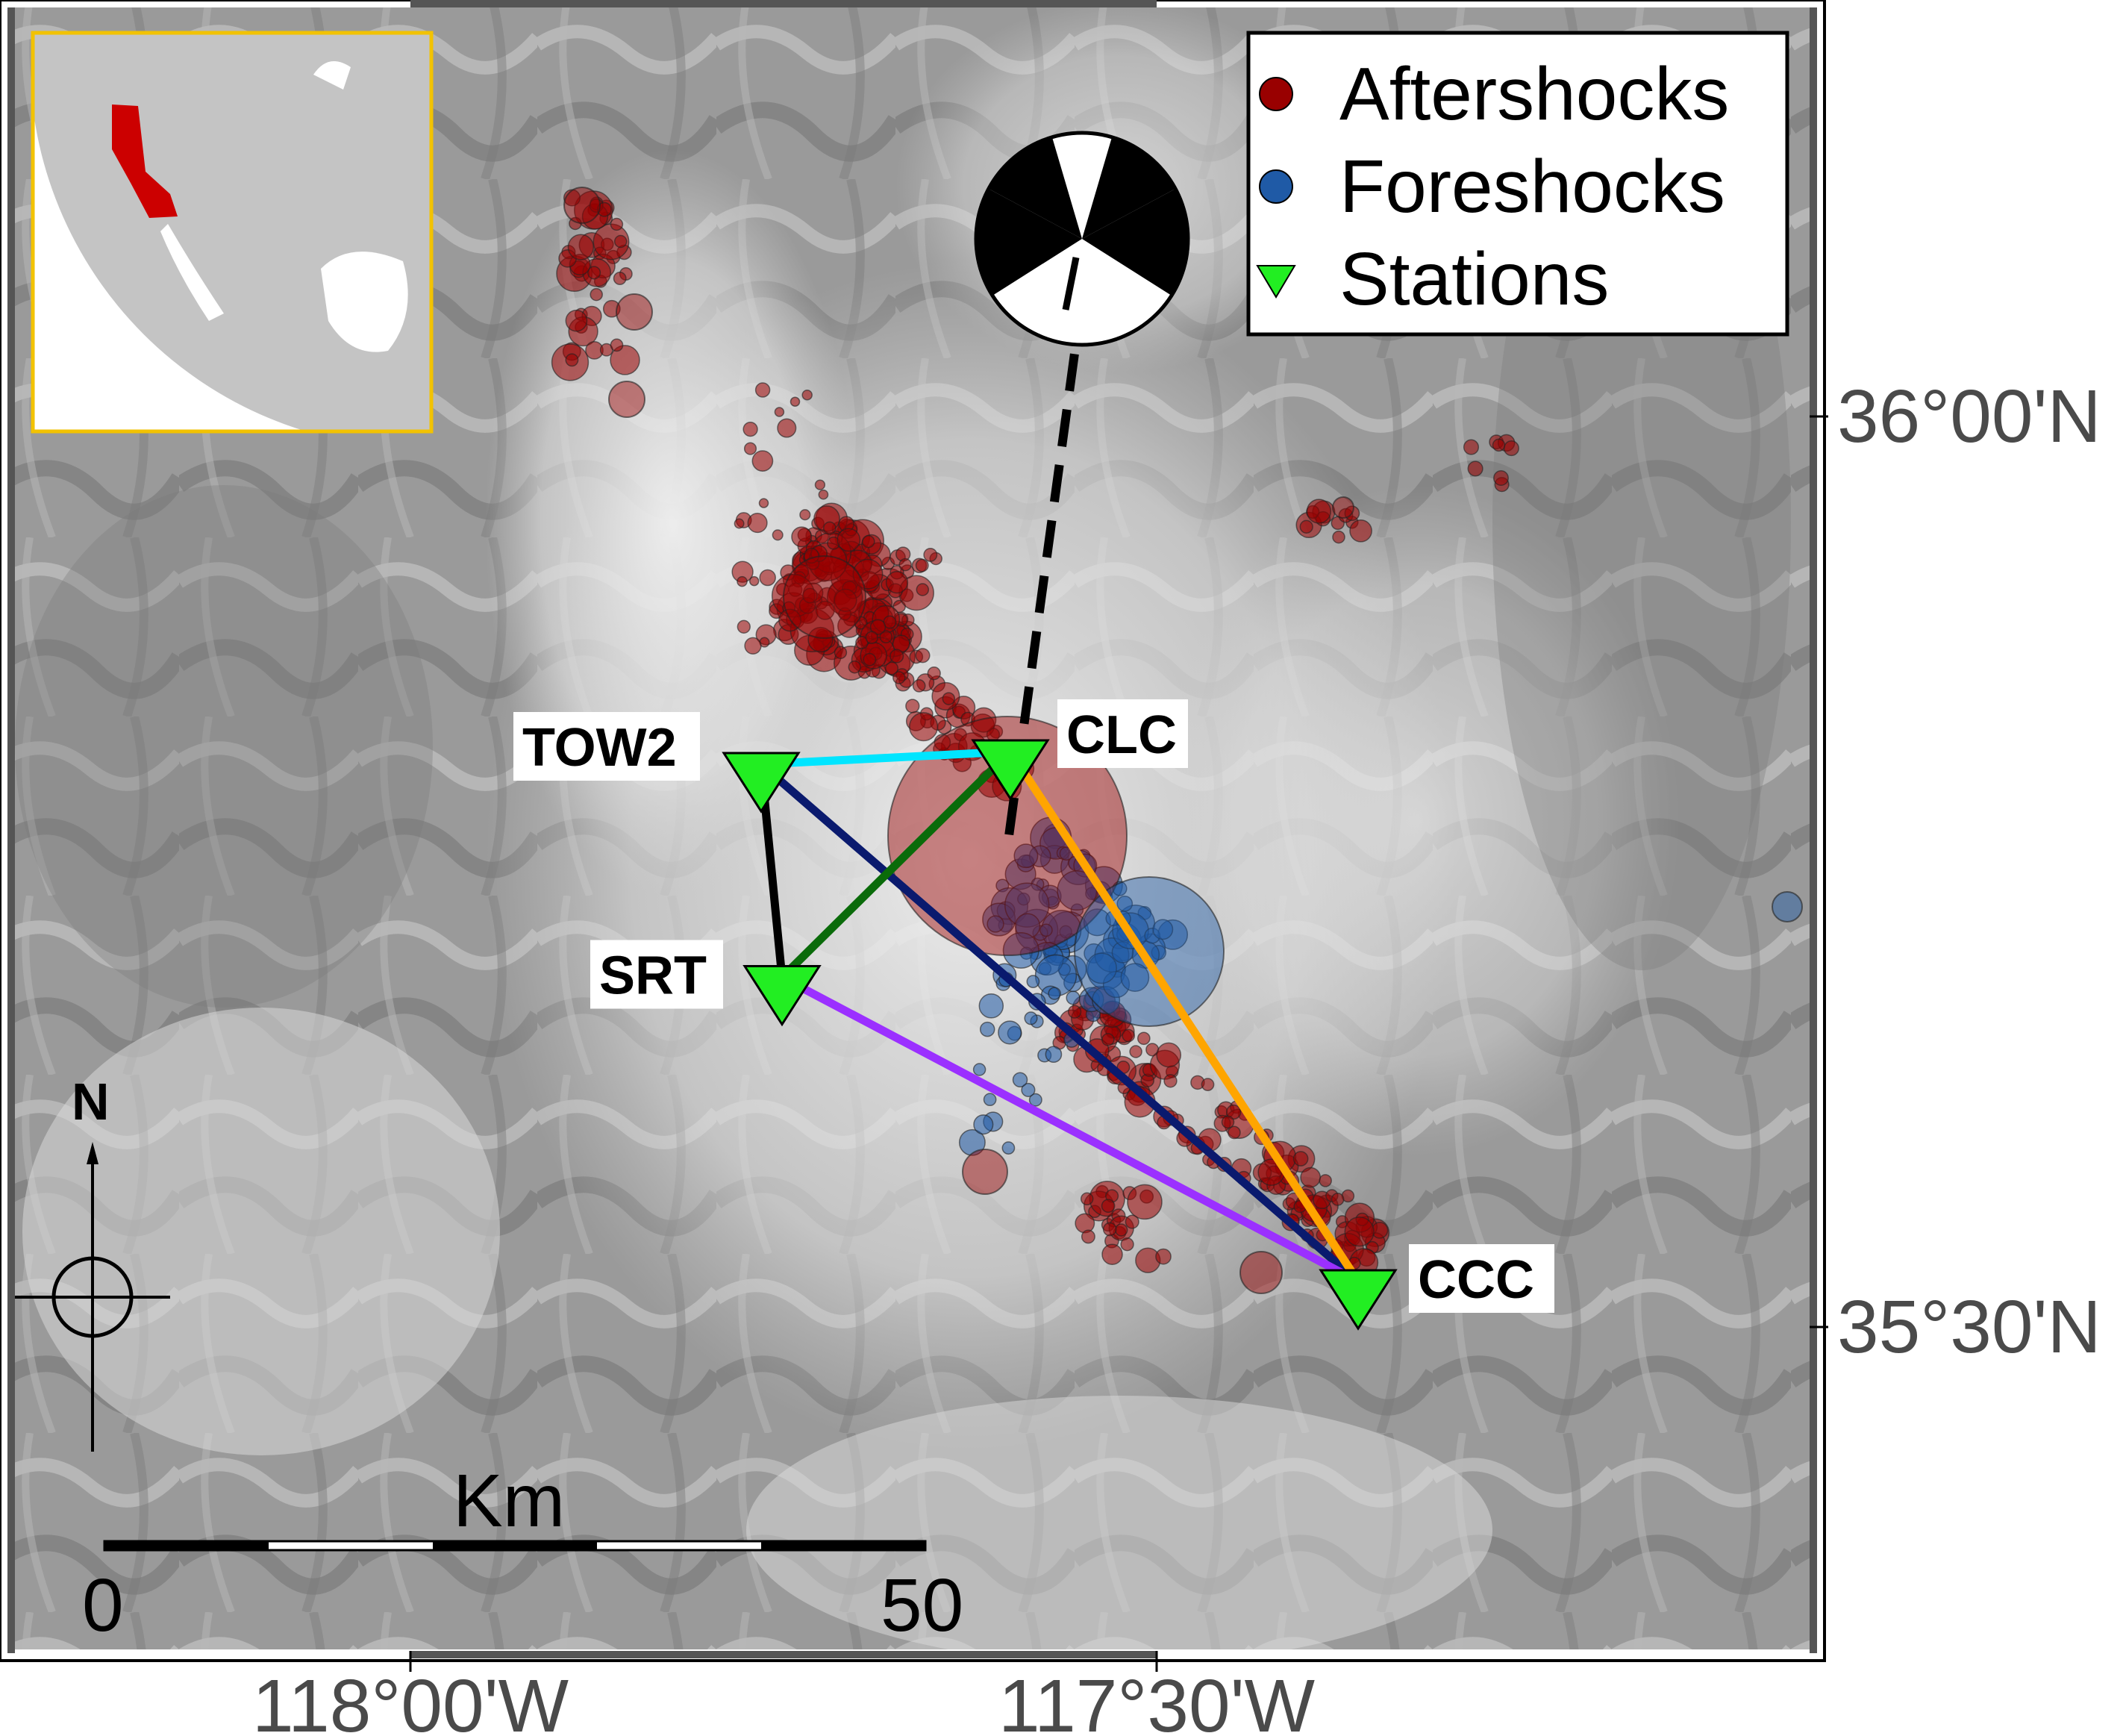 The height and width of the screenshot is (1736, 2123). I want to click on focal-mechanism-beachball, so click(1082, 239).